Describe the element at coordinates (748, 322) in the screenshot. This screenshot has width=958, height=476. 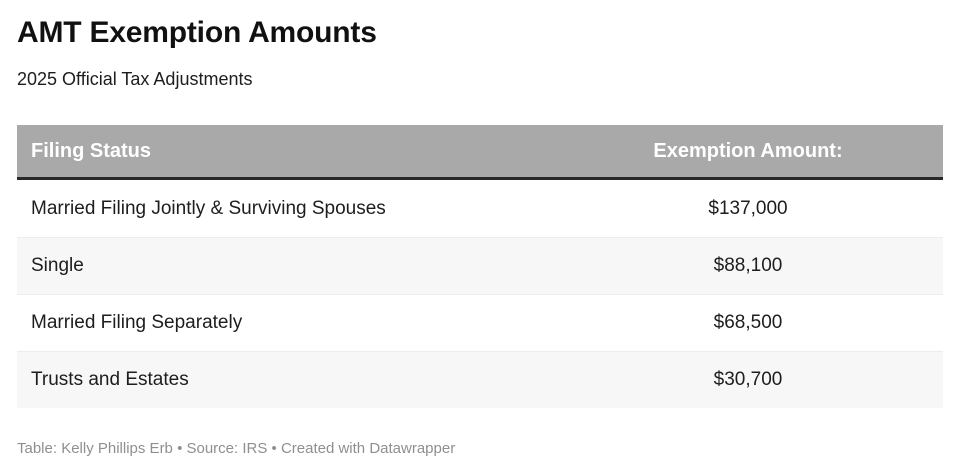
I see `amount-cell: $68,500` at that location.